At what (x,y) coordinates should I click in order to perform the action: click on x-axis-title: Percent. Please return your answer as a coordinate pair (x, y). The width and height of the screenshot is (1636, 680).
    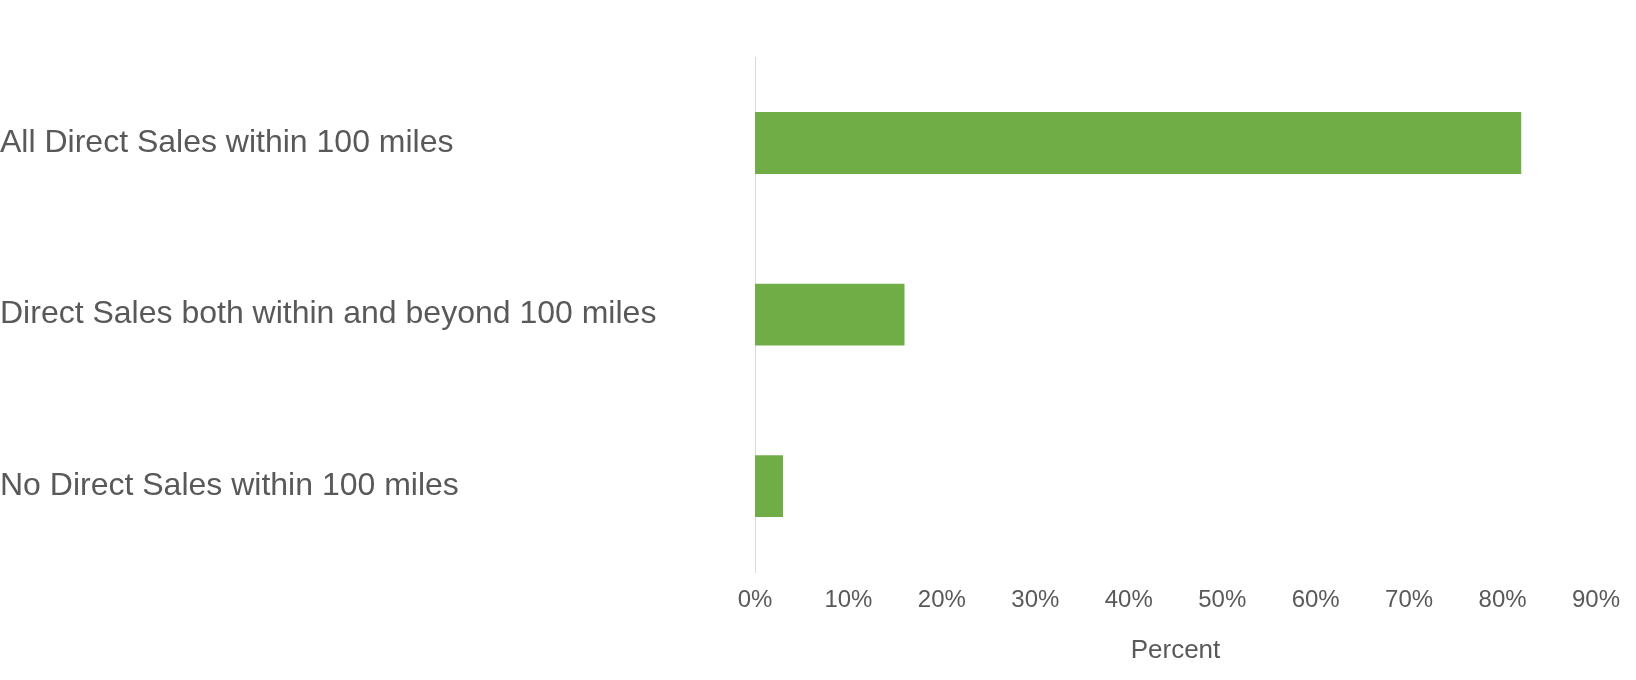
    Looking at the image, I should click on (1176, 648).